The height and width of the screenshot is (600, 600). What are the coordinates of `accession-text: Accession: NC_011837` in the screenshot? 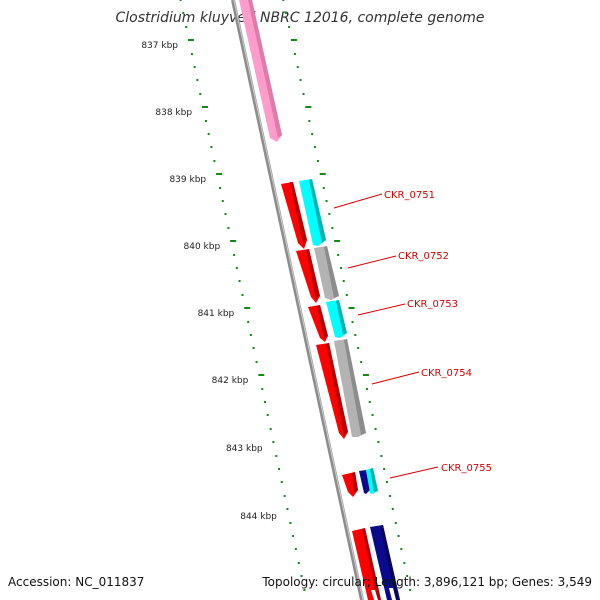 It's located at (76, 582).